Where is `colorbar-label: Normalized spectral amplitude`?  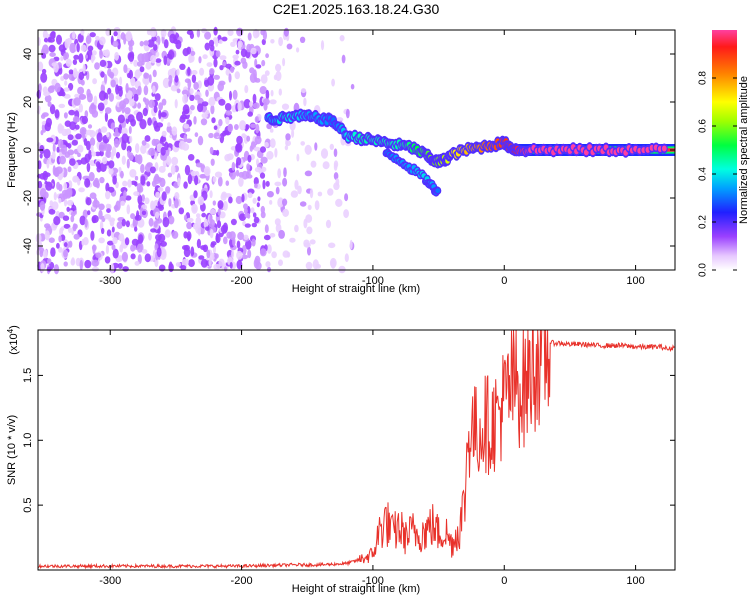
colorbar-label: Normalized spectral amplitude is located at coordinates (744, 150).